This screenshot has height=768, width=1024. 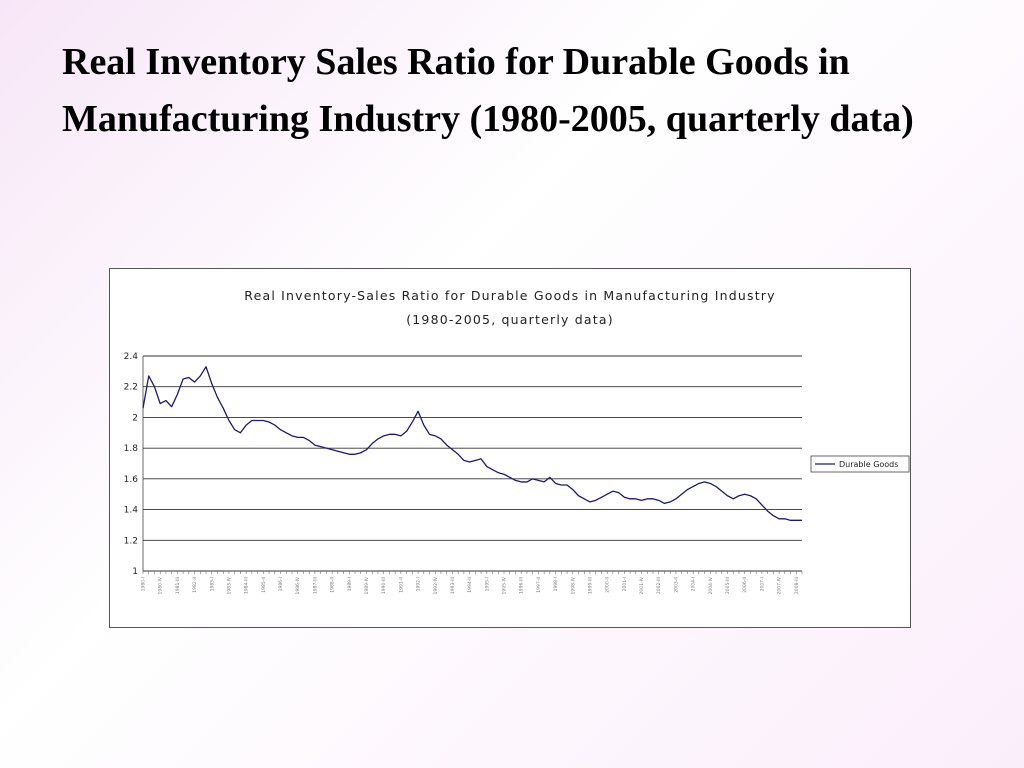 I want to click on x-tick-label: 1985-II, so click(x=264, y=585).